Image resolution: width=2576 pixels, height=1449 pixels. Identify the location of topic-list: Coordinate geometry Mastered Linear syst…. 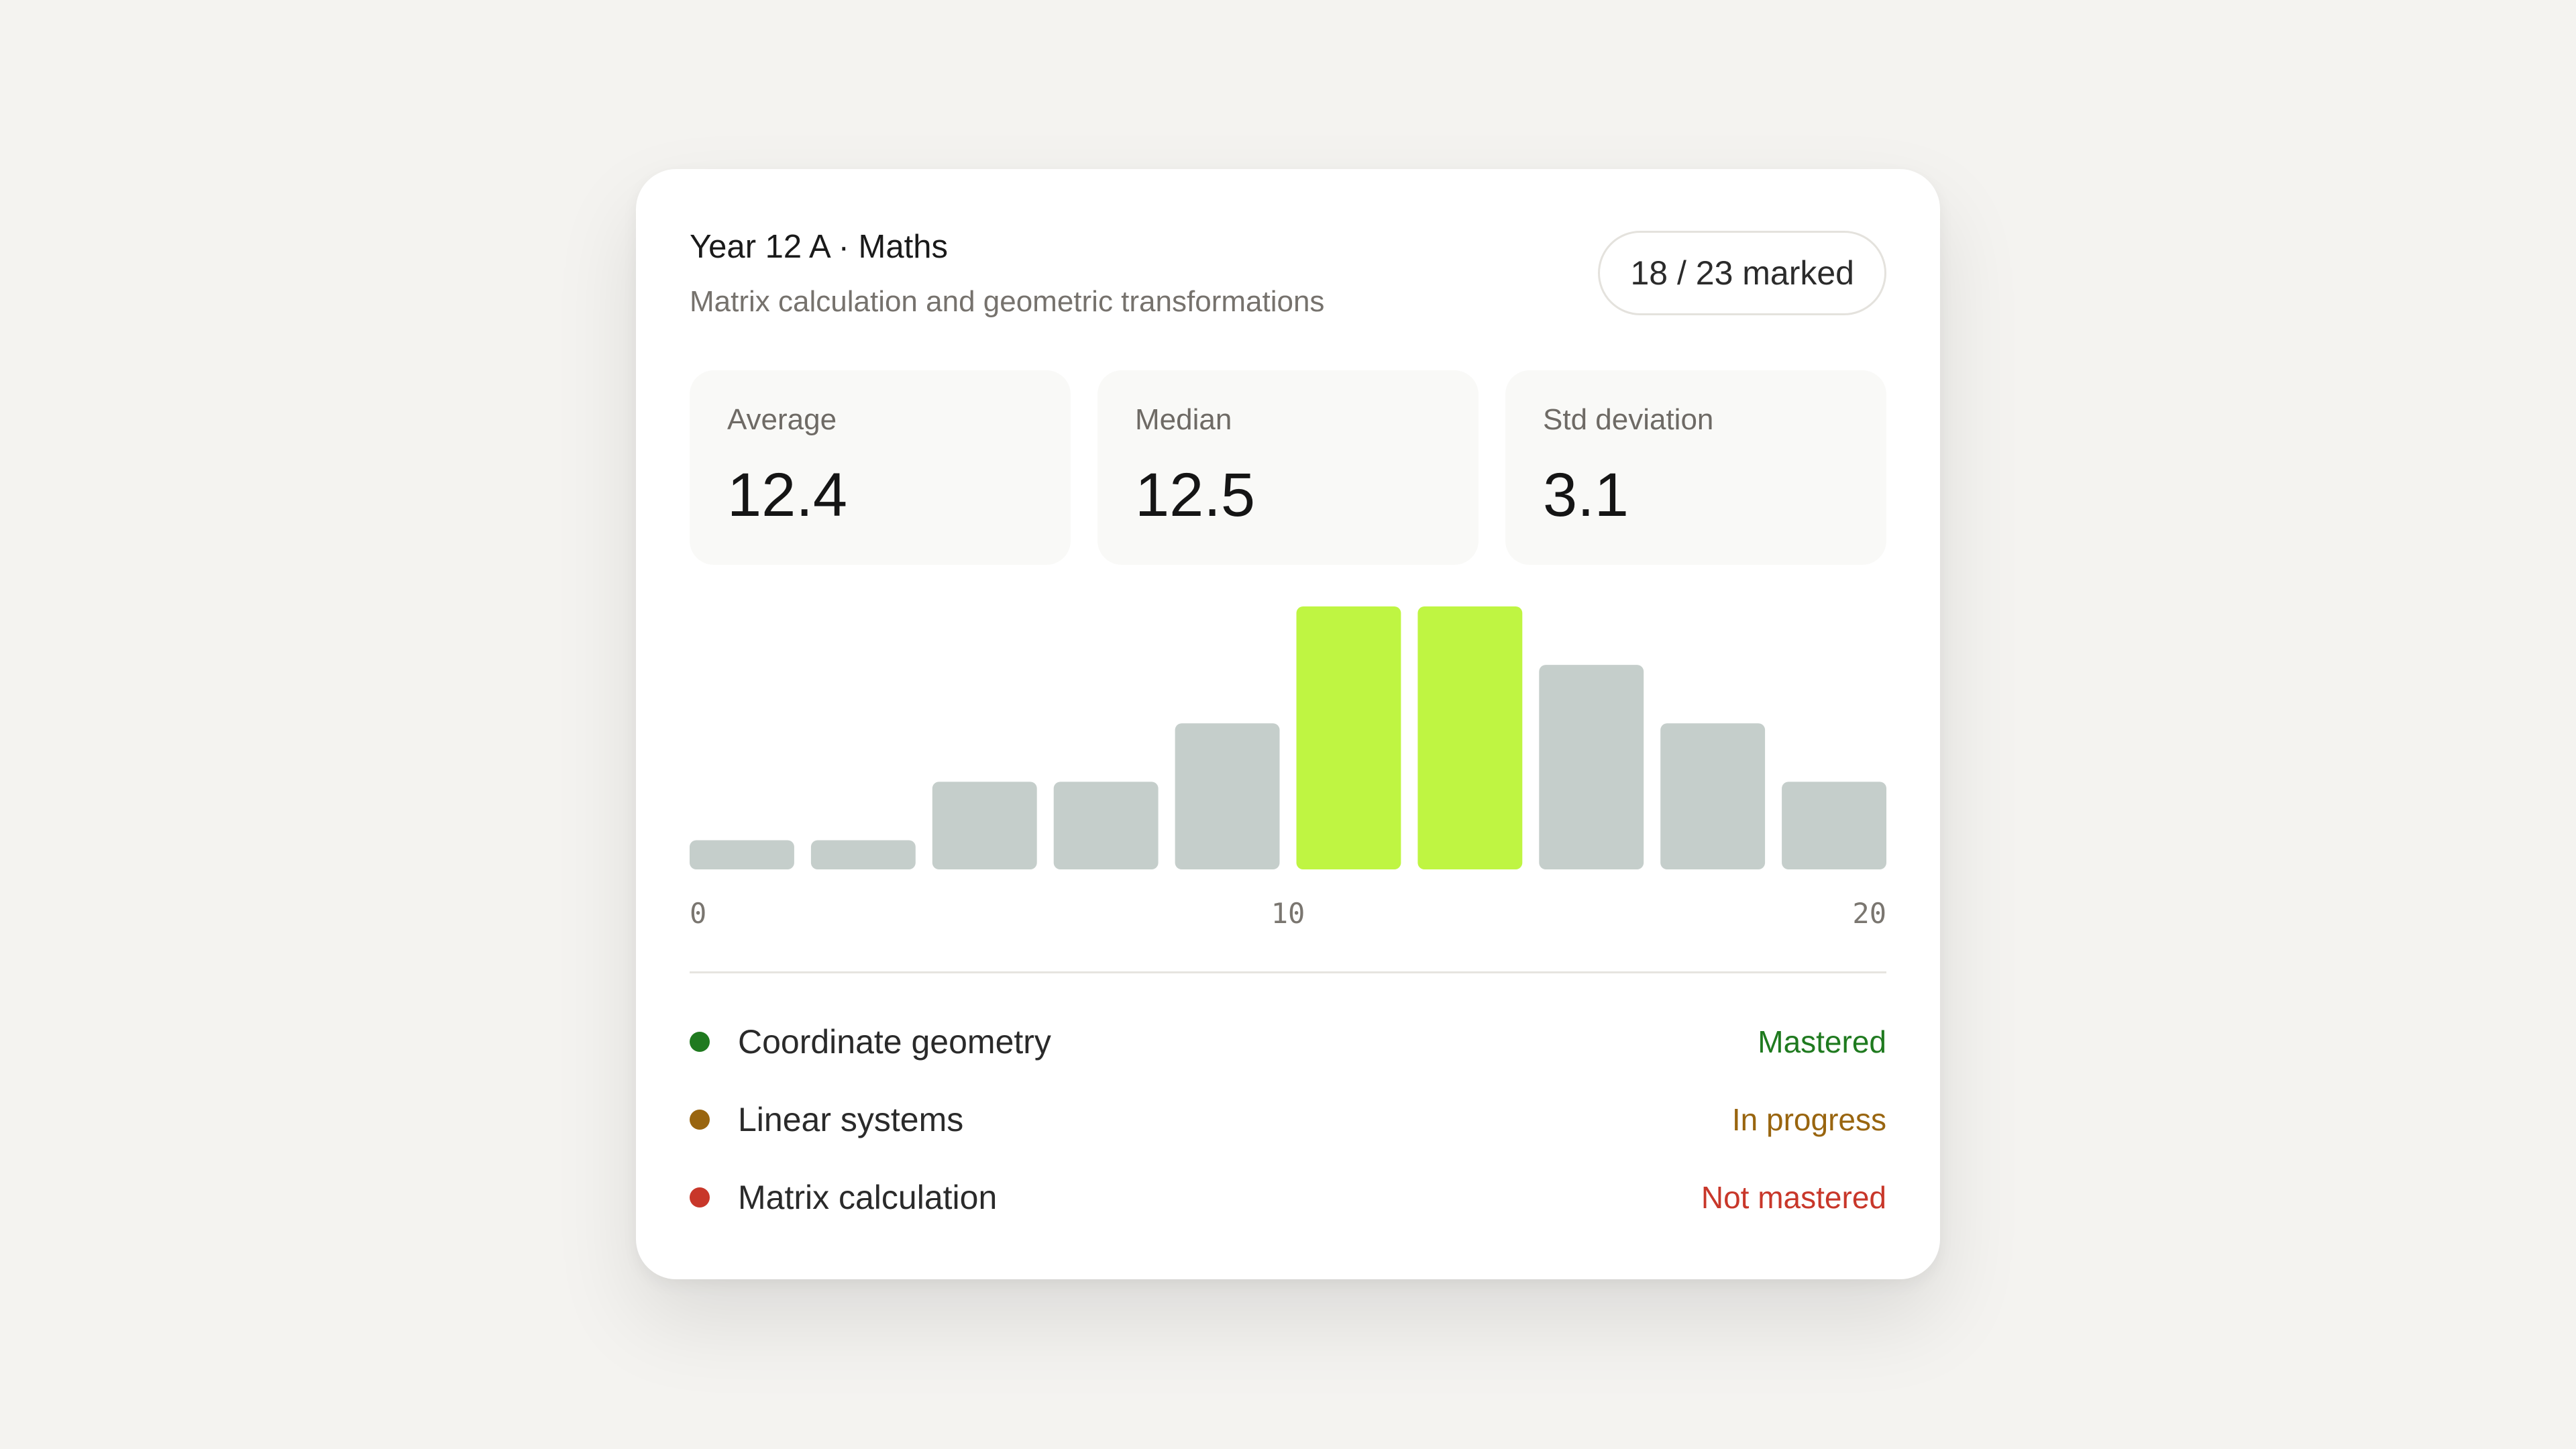
(1288, 1129).